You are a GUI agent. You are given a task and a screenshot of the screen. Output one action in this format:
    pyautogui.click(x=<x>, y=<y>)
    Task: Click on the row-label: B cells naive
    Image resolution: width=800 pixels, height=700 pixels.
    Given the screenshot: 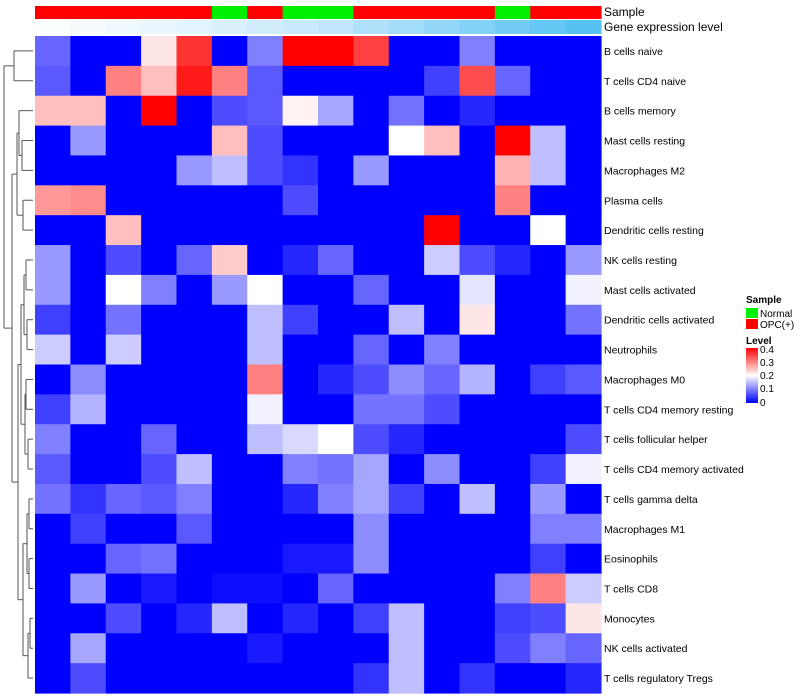 What is the action you would take?
    pyautogui.click(x=633, y=52)
    